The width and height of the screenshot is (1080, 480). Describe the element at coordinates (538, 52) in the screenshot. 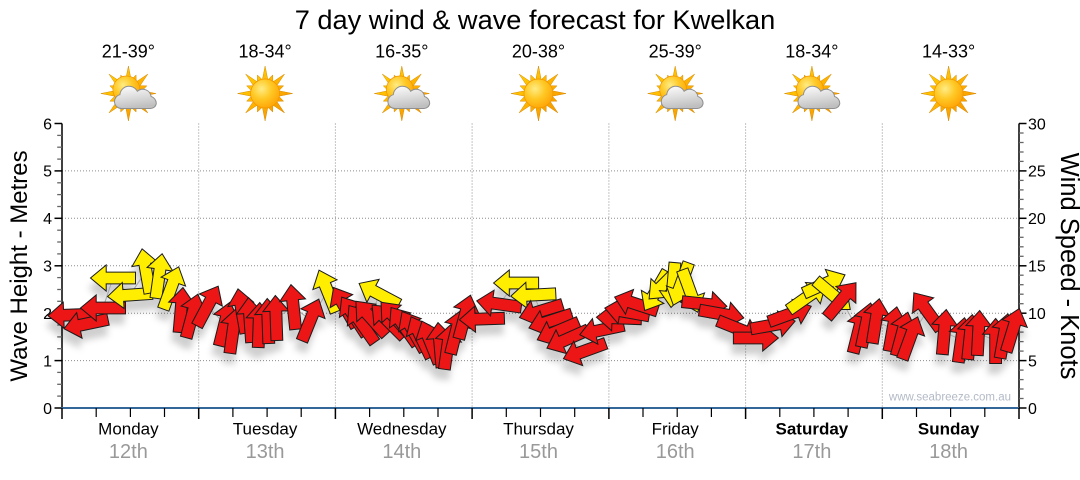

I see `svg-text: 20-38°` at that location.